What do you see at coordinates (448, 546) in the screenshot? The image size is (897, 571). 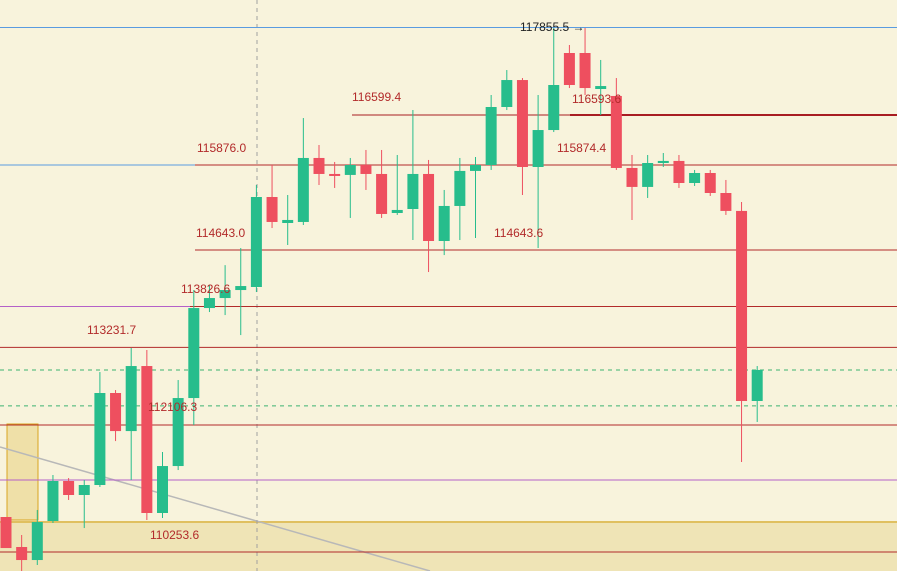 I see `zone` at bounding box center [448, 546].